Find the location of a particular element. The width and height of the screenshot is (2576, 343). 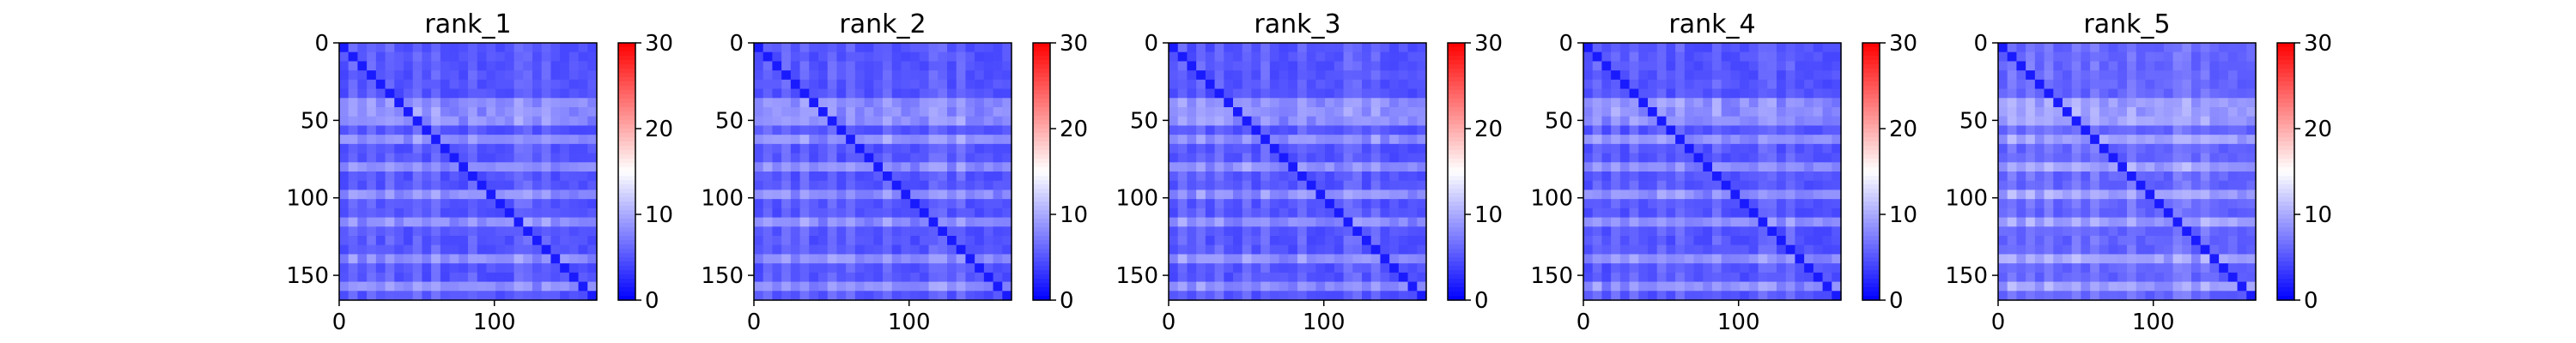

heatmap-cells is located at coordinates (1712, 172).